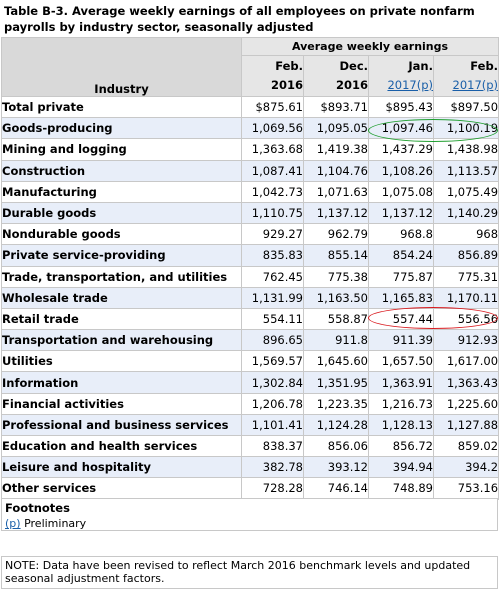 The height and width of the screenshot is (590, 499). I want to click on earnings-value: 1,363.43, so click(465, 382).